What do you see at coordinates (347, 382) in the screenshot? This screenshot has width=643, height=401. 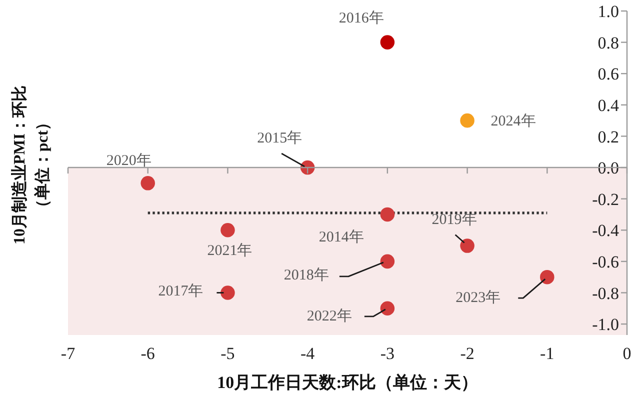 I see `x-axis-title: 10月工作日天数:环比（单位：天）` at bounding box center [347, 382].